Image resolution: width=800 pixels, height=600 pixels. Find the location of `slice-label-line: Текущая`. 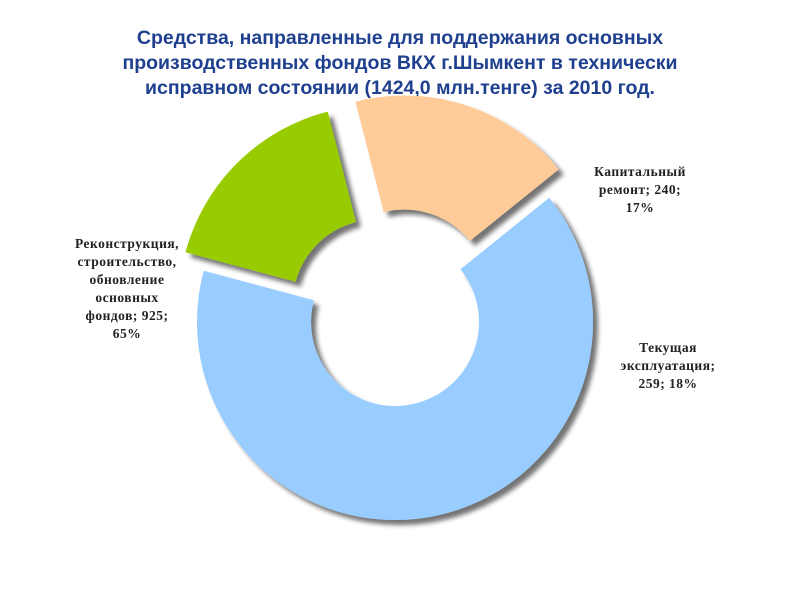

slice-label-line: Текущая is located at coordinates (668, 347).